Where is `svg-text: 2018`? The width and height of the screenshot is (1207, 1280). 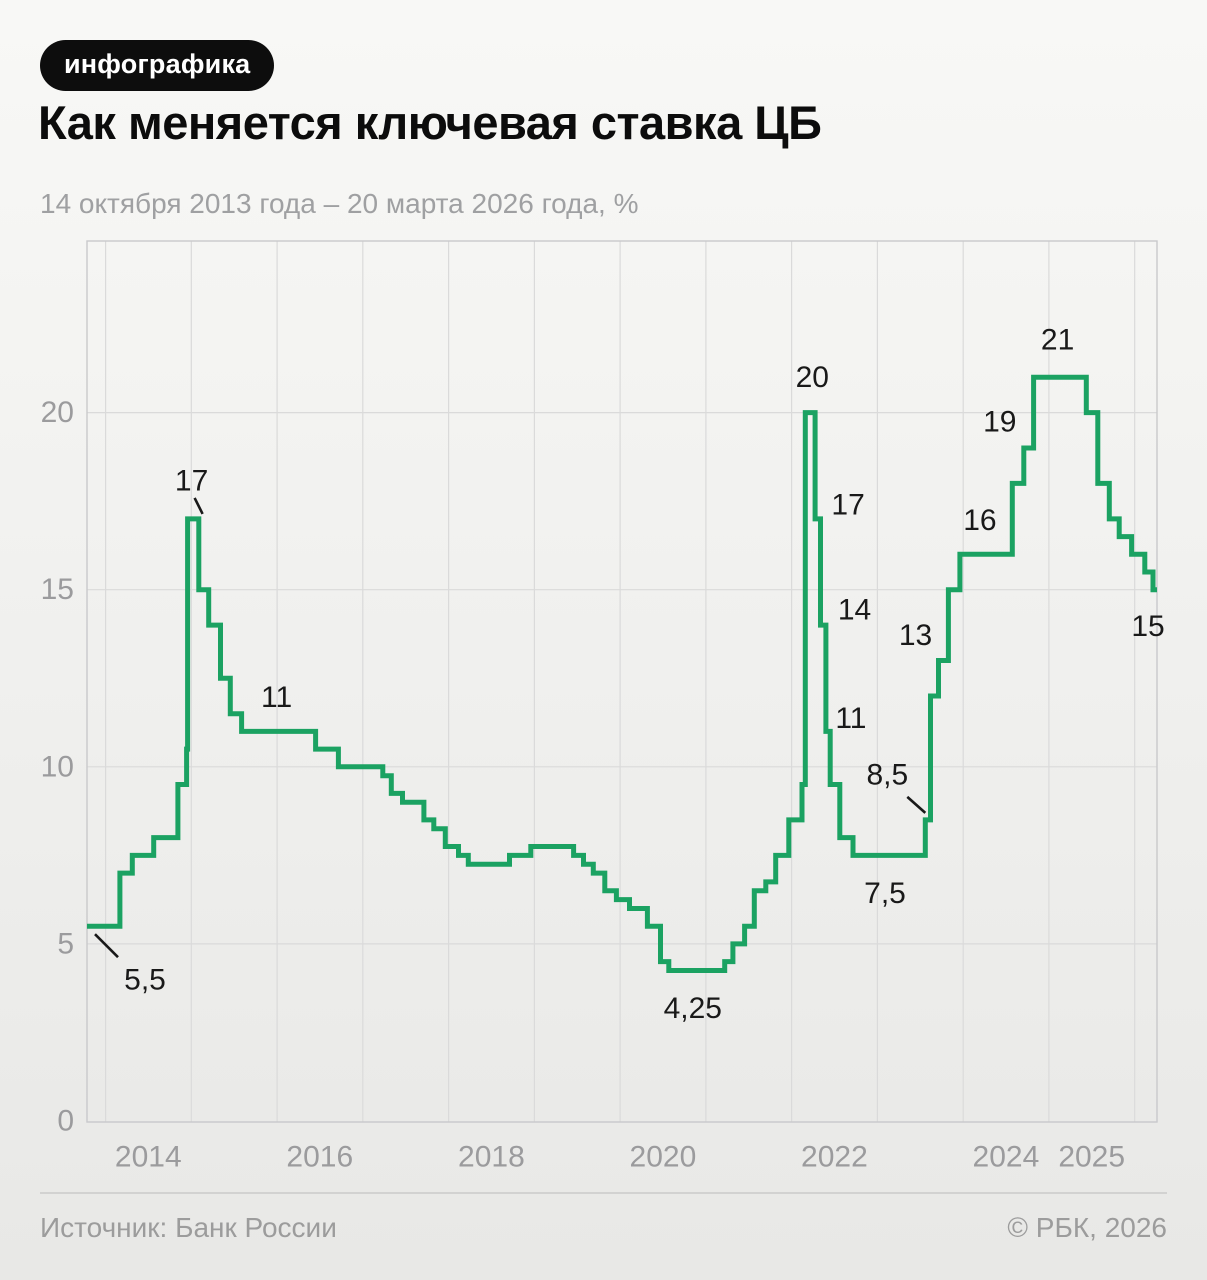
svg-text: 2018 is located at coordinates (491, 1157).